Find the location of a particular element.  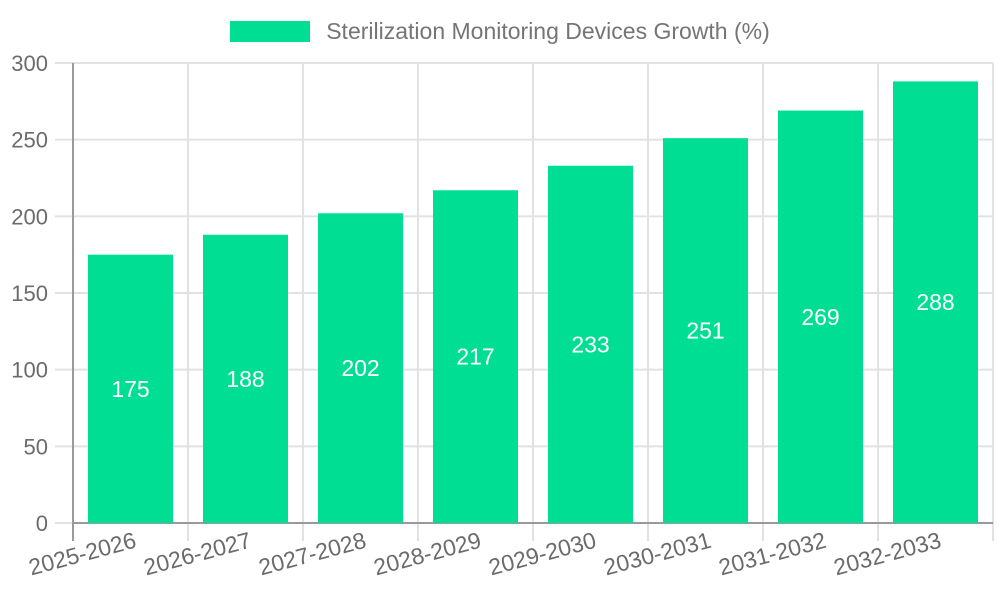

bar-2026-2027 is located at coordinates (245, 378).